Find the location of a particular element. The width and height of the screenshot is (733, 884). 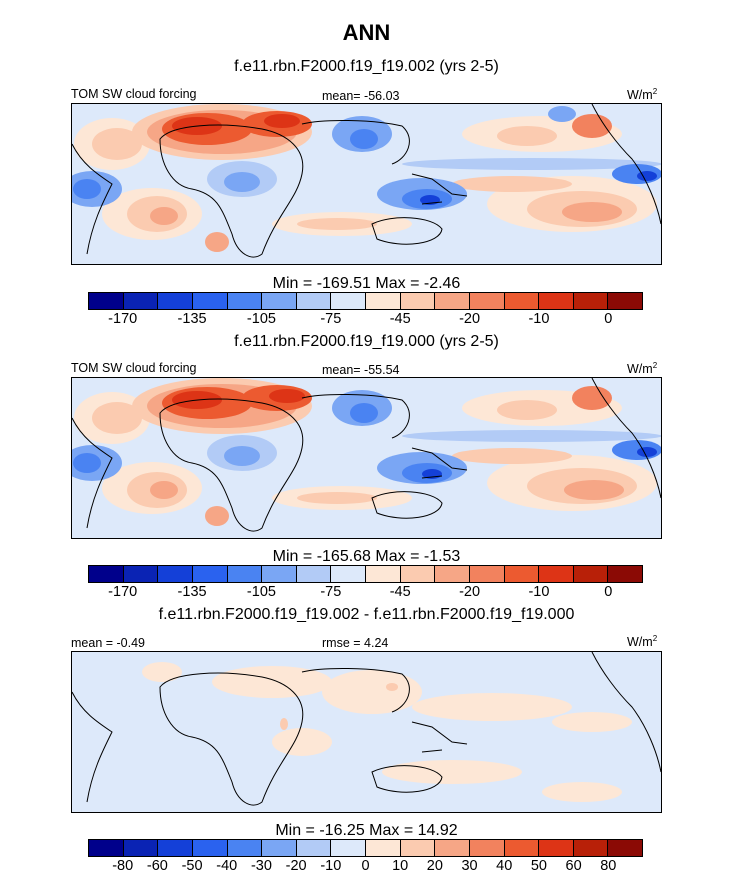

colorbar-tick-label: -80 is located at coordinates (123, 866).